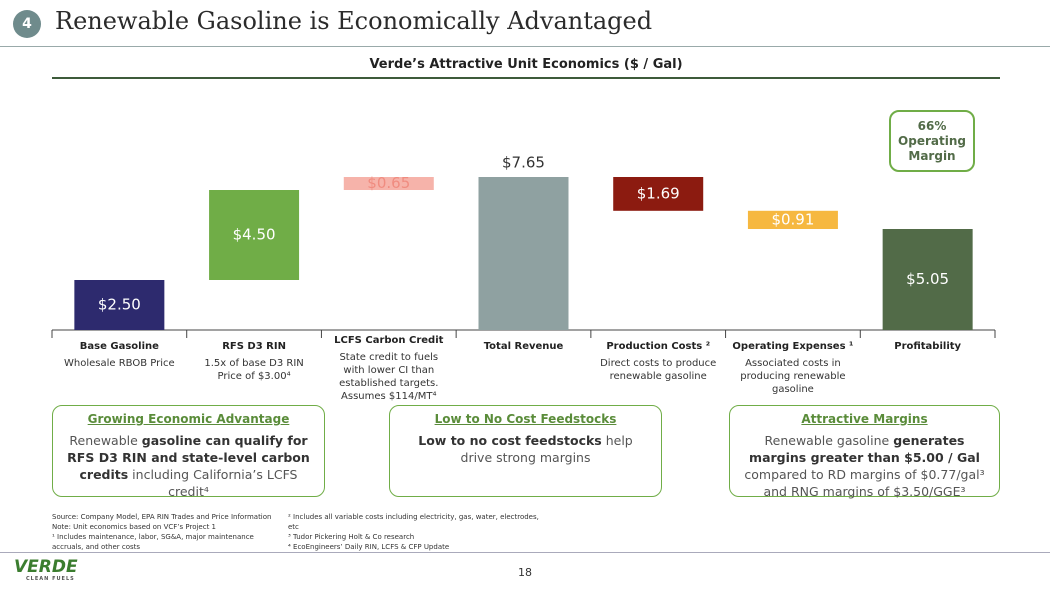 The width and height of the screenshot is (1050, 591). Describe the element at coordinates (119, 363) in the screenshot. I see `category-description: Wholesale RBOB Price` at that location.